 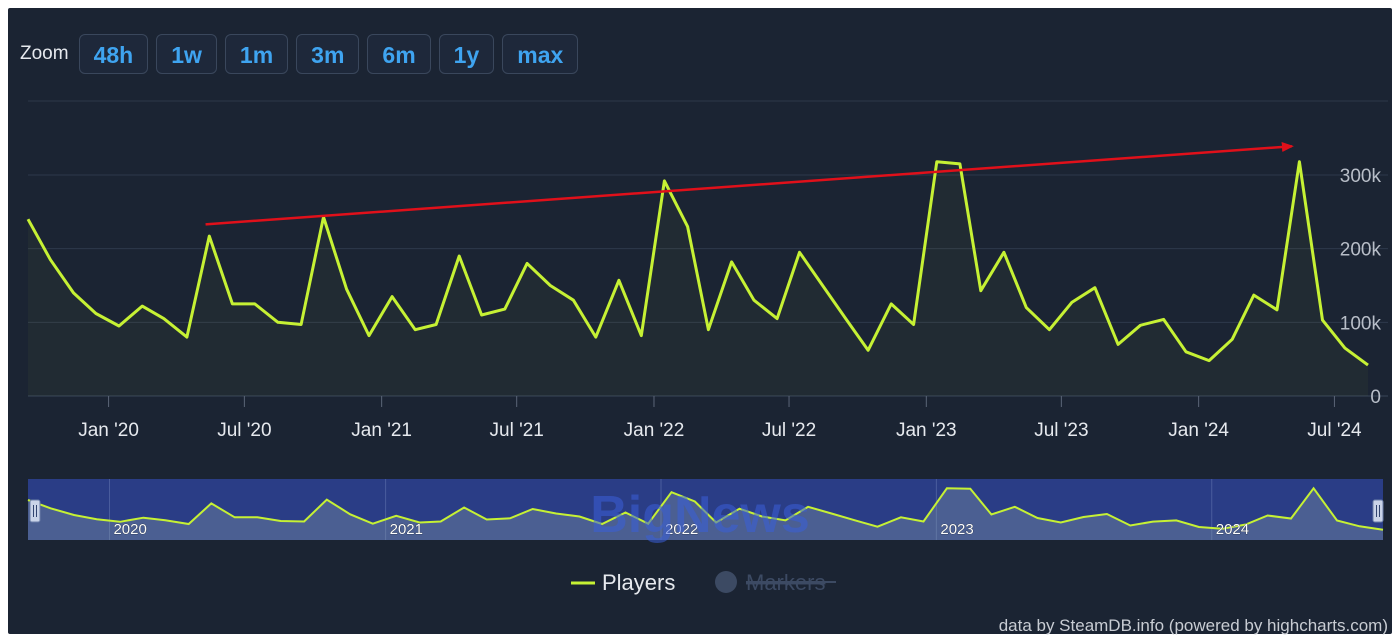 I want to click on legend: Players Markers, so click(x=703, y=582).